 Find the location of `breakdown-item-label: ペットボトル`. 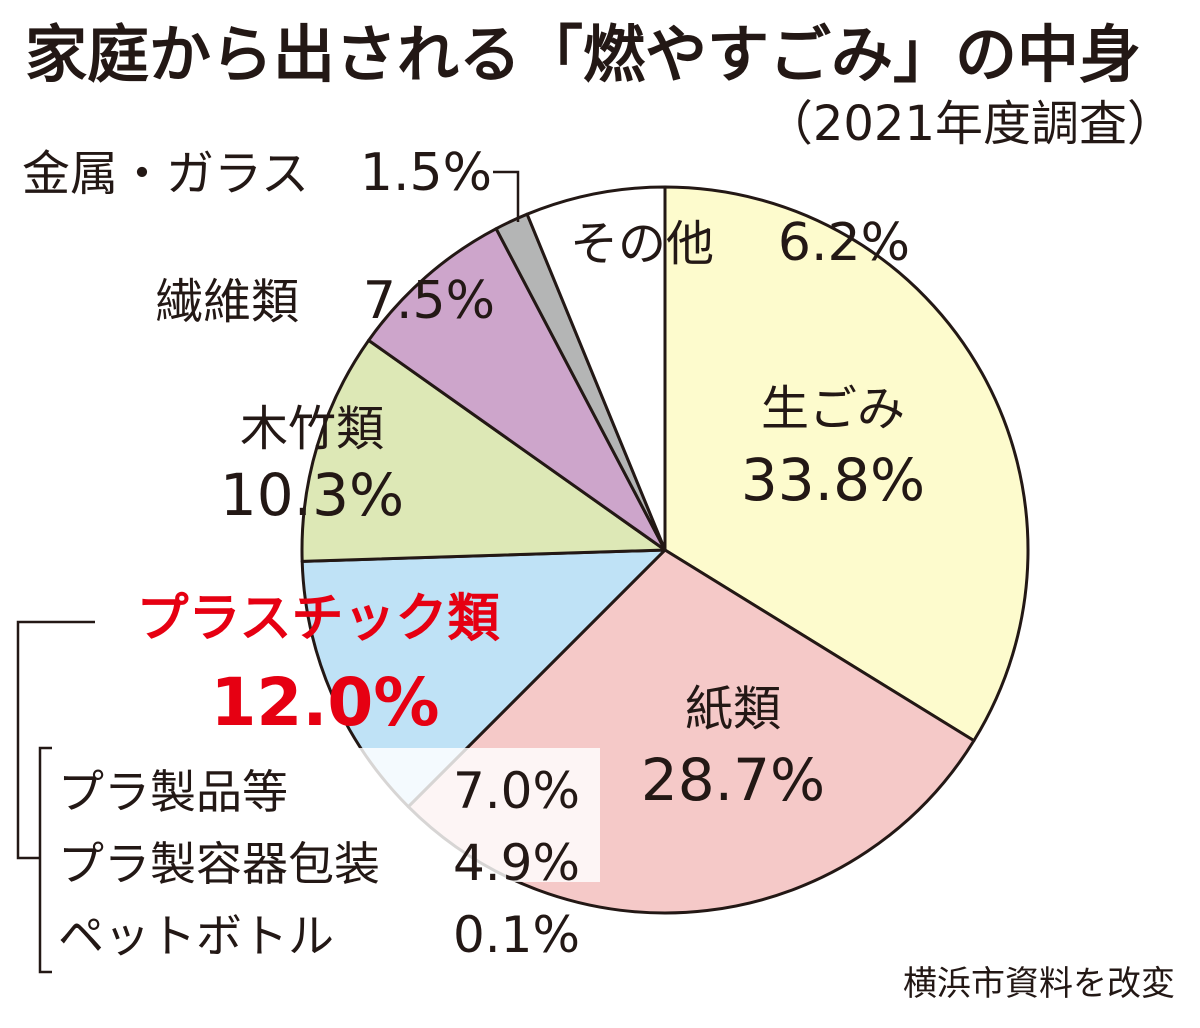

breakdown-item-label: ペットボトル is located at coordinates (196, 936).